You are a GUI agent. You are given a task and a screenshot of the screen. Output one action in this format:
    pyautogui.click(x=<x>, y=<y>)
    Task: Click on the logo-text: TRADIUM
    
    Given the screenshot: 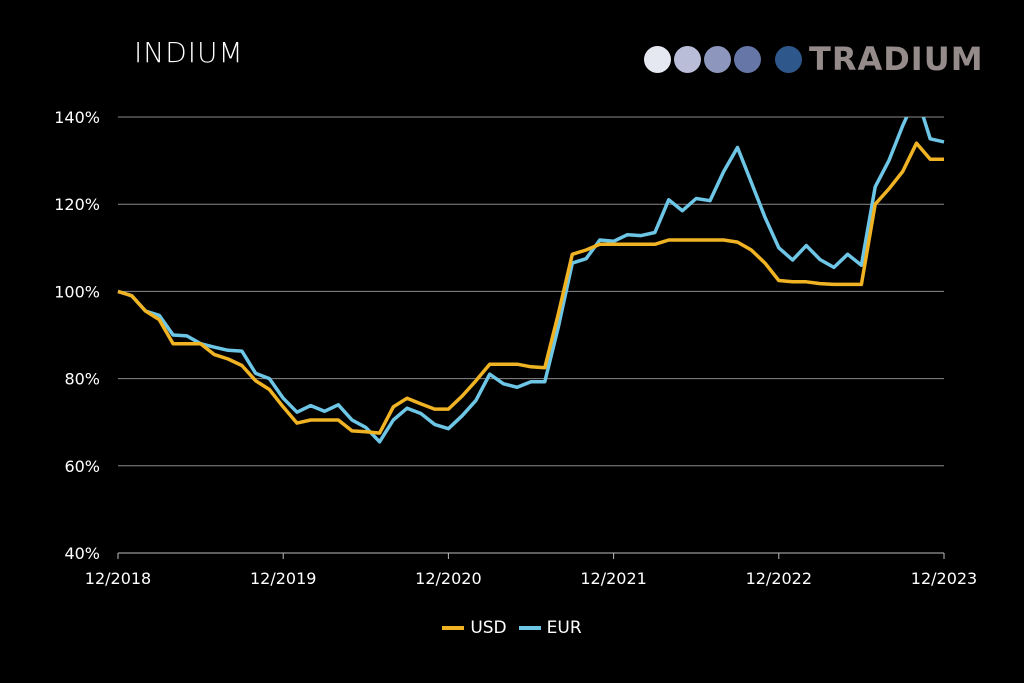 What is the action you would take?
    pyautogui.click(x=896, y=59)
    